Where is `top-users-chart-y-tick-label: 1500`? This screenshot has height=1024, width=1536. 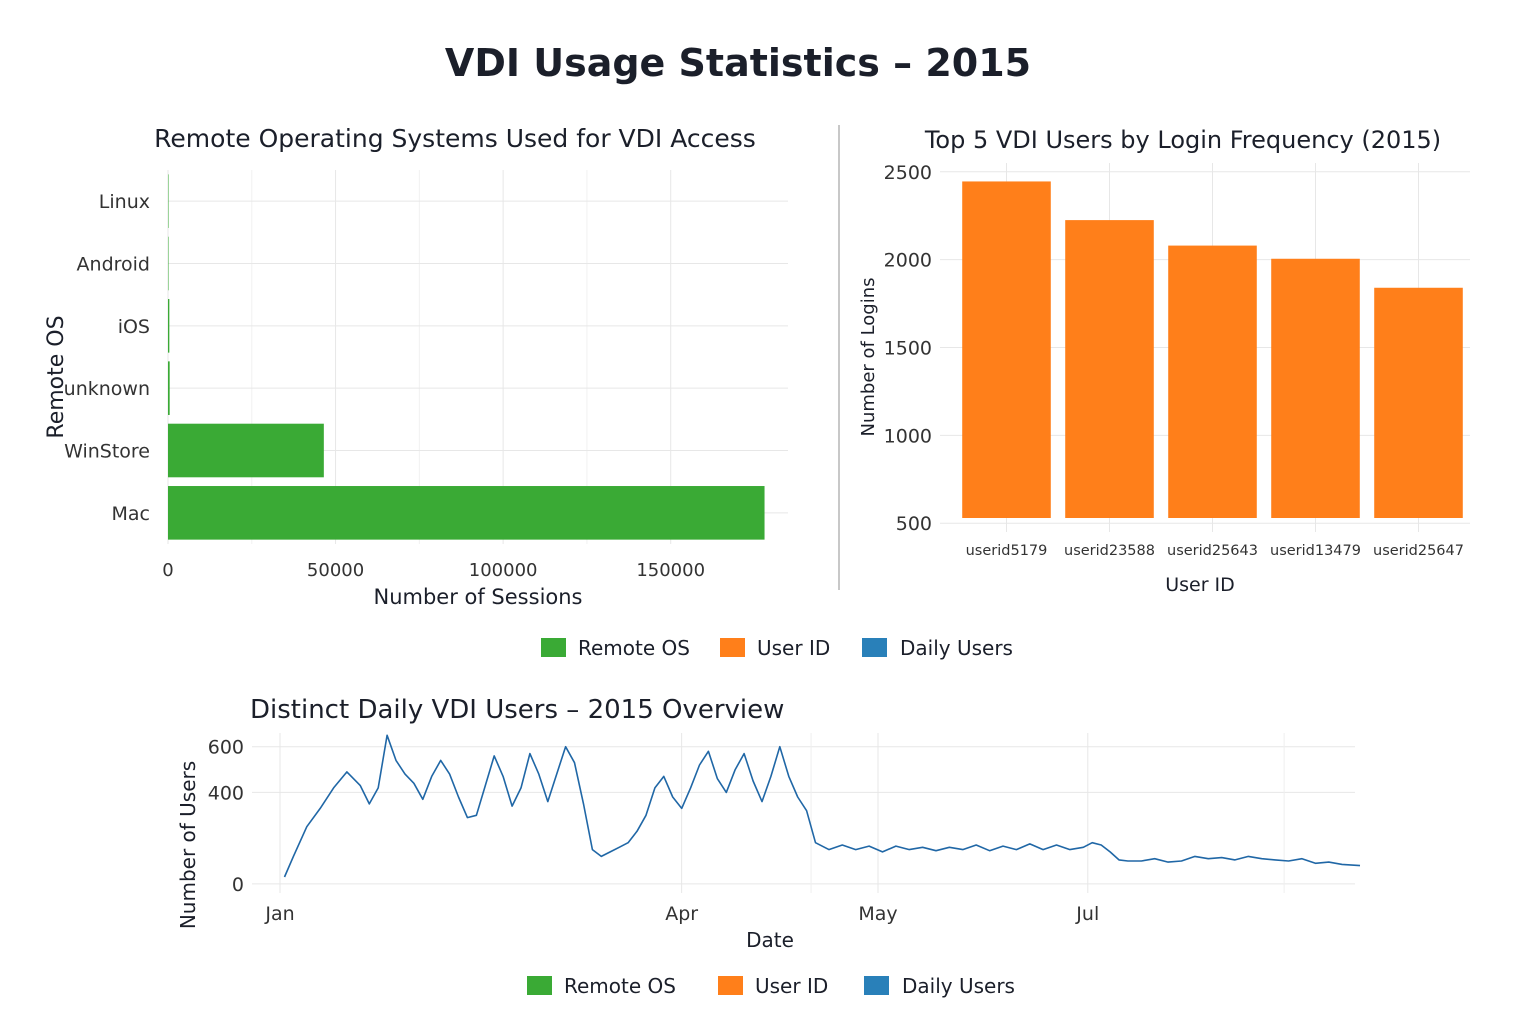
top-users-chart-y-tick-label: 1500 is located at coordinates (908, 349).